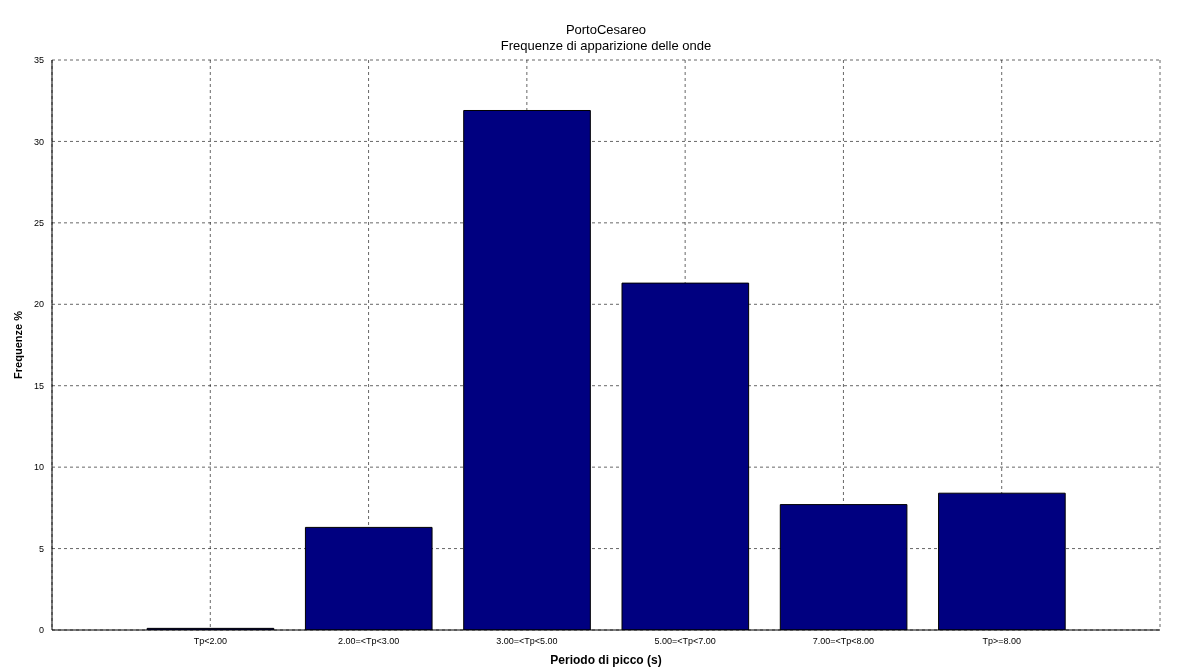  What do you see at coordinates (210, 641) in the screenshot?
I see `x-tick-label: Tp<2.00` at bounding box center [210, 641].